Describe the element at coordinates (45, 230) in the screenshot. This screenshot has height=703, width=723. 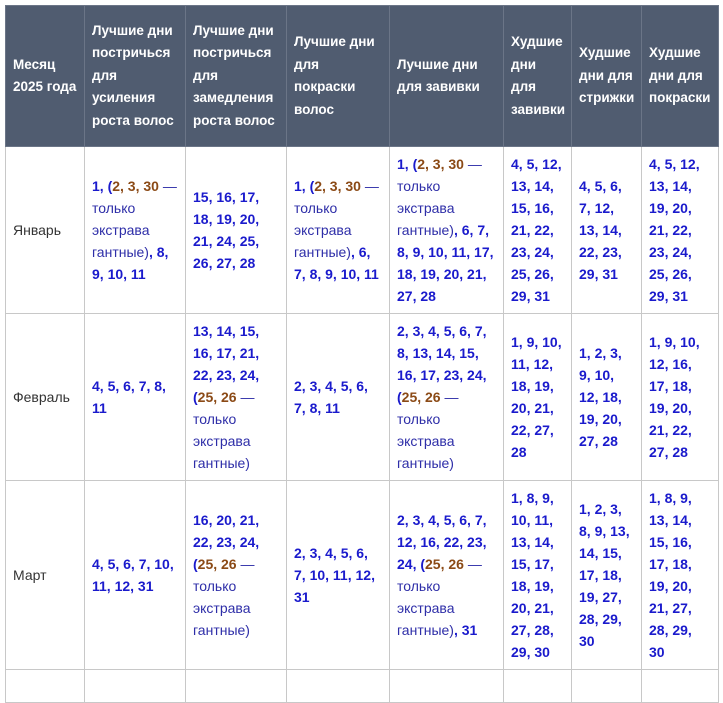
I see `month-cell: Январь` at that location.